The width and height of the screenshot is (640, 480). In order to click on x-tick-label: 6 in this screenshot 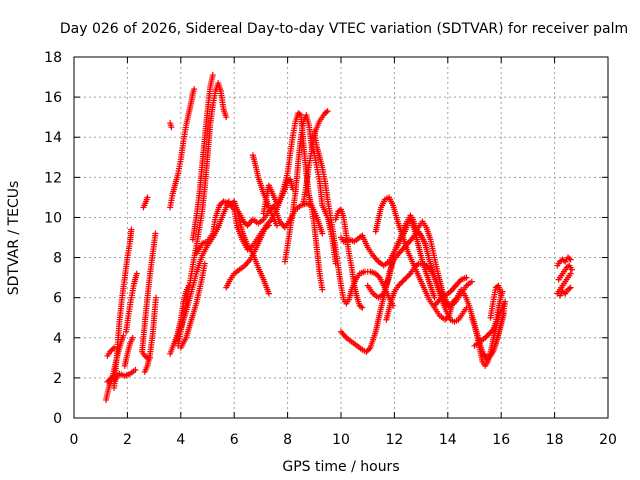, I will do `click(234, 440)`.